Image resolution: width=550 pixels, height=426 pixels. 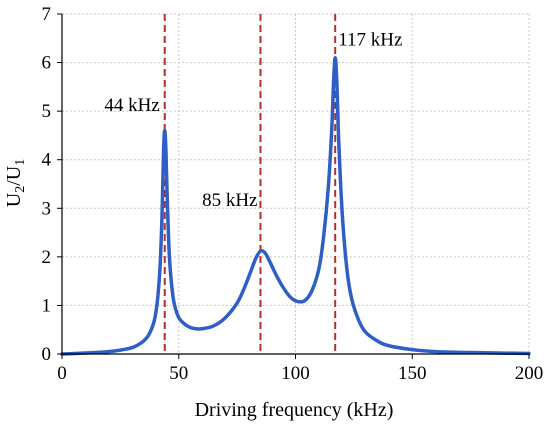 I want to click on x-tick-label-200: 200, so click(x=529, y=373).